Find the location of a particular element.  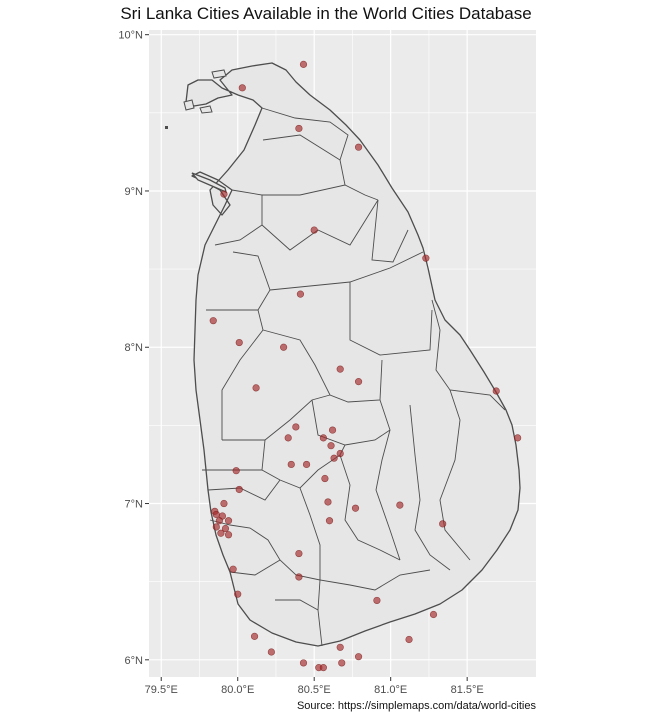

x-tick-label: 80.5°E is located at coordinates (314, 690).